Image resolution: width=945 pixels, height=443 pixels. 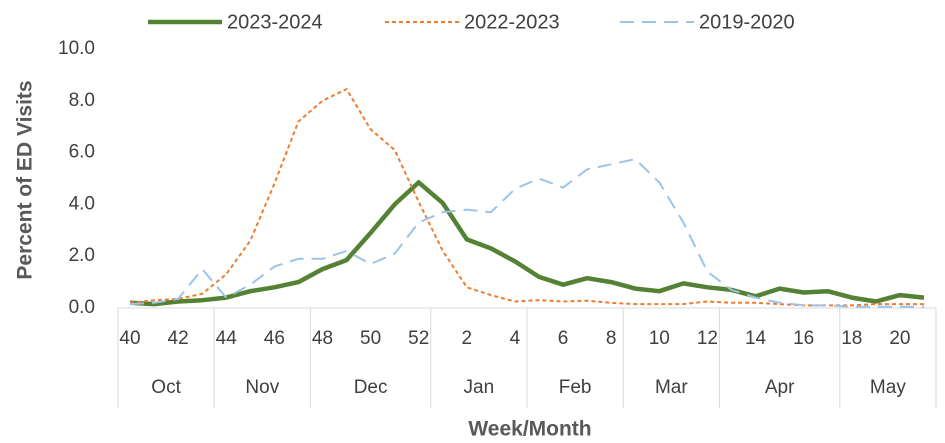 What do you see at coordinates (899, 338) in the screenshot?
I see `x-tick-label: 20` at bounding box center [899, 338].